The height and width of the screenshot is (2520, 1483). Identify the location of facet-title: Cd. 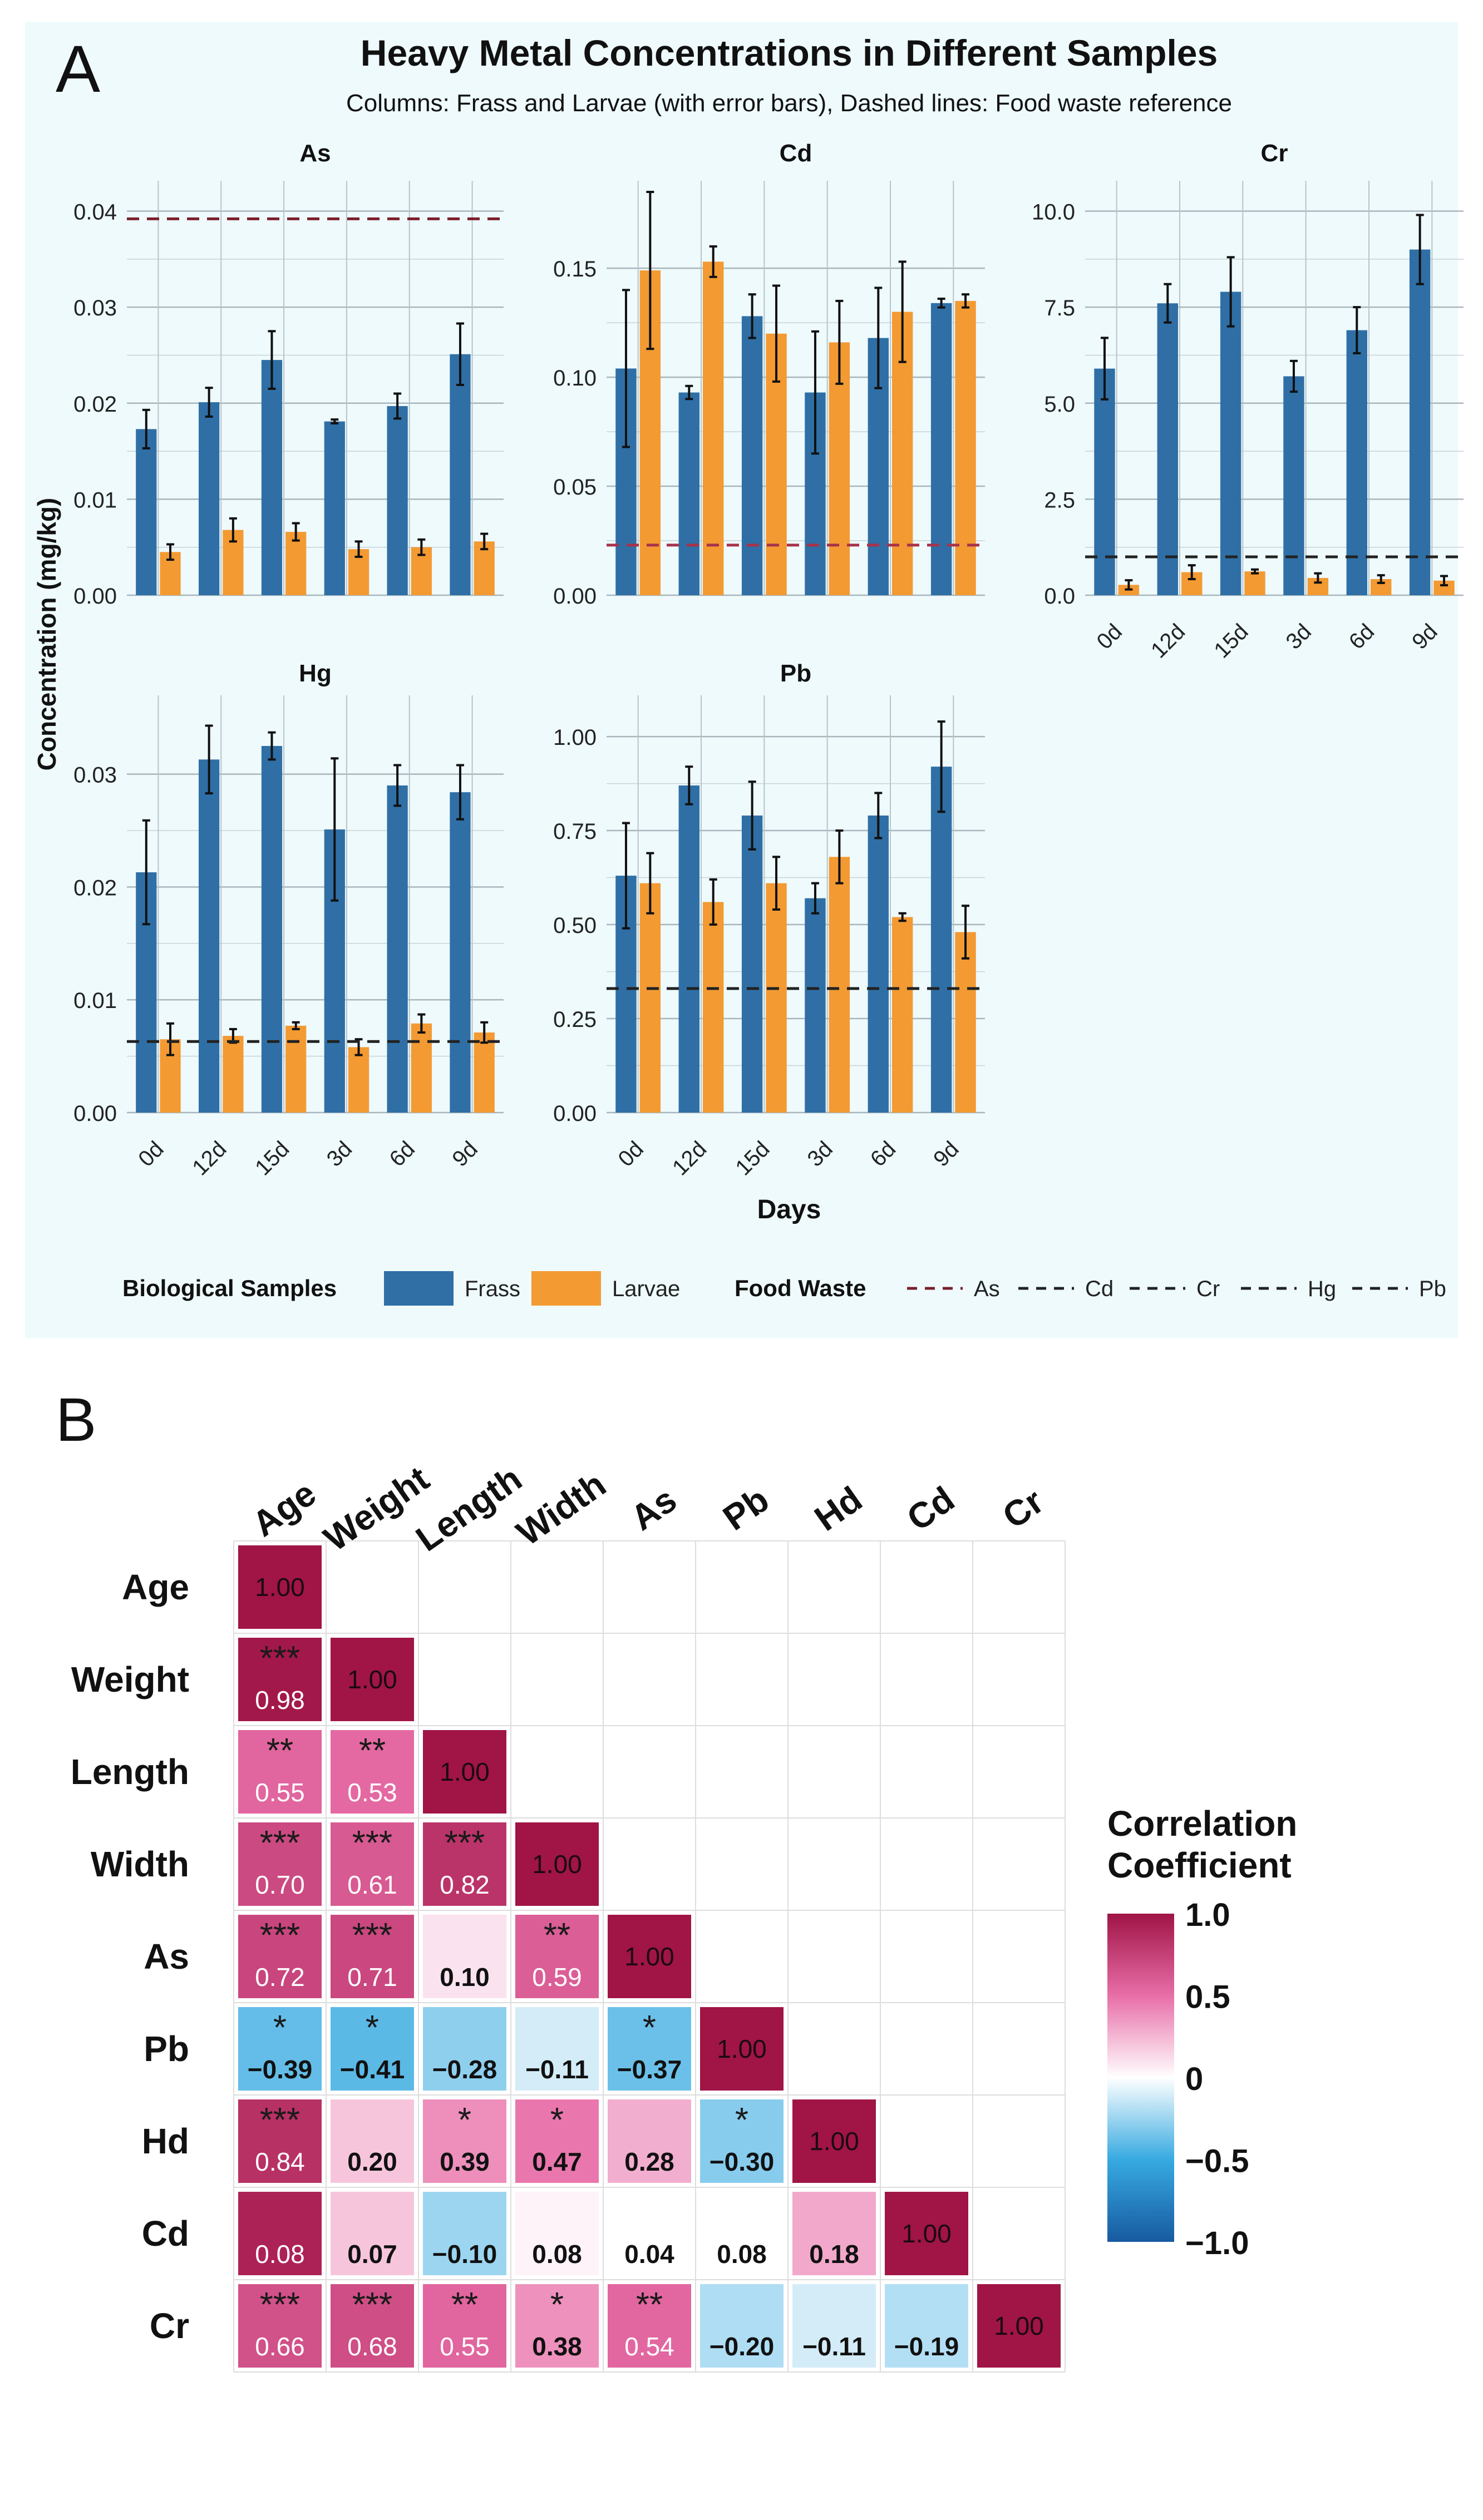
(796, 153).